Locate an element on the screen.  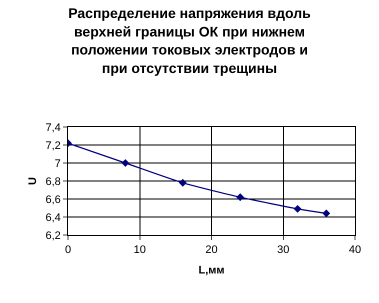
x-tick-label: 30 is located at coordinates (283, 250).